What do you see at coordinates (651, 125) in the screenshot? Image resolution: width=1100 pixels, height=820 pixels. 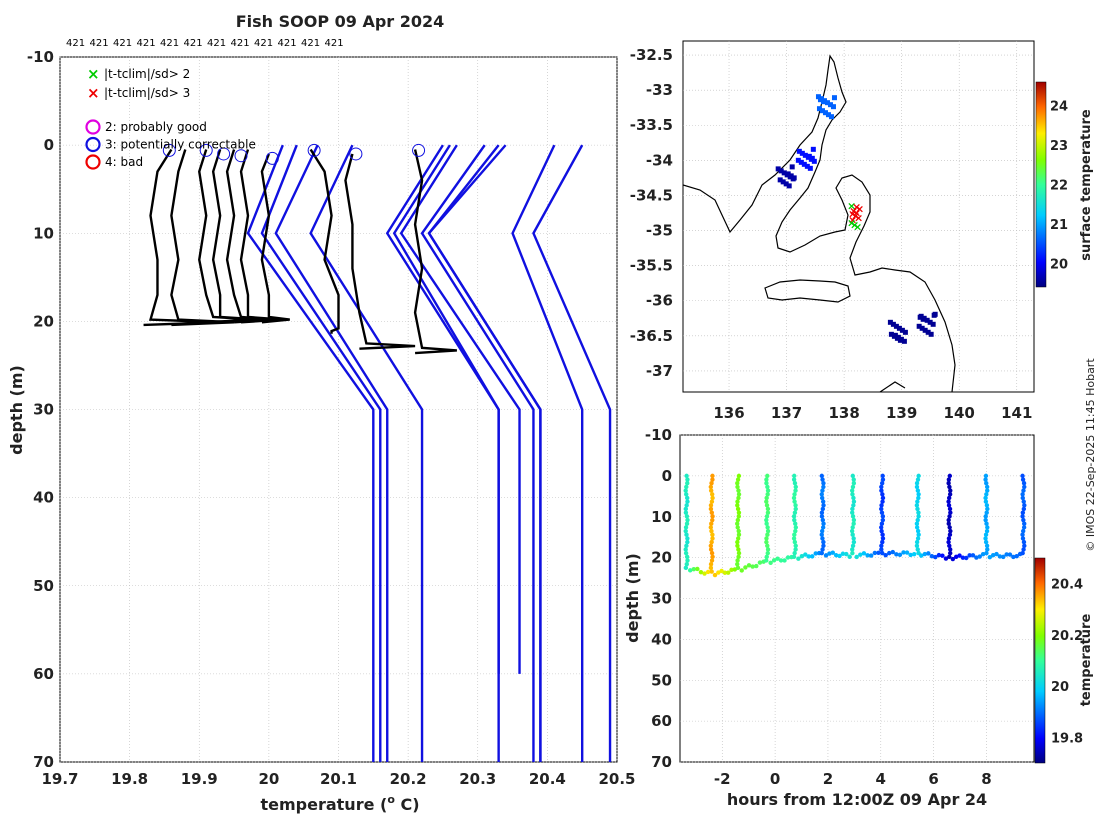 I see `y-tick-label: -33.5` at bounding box center [651, 125].